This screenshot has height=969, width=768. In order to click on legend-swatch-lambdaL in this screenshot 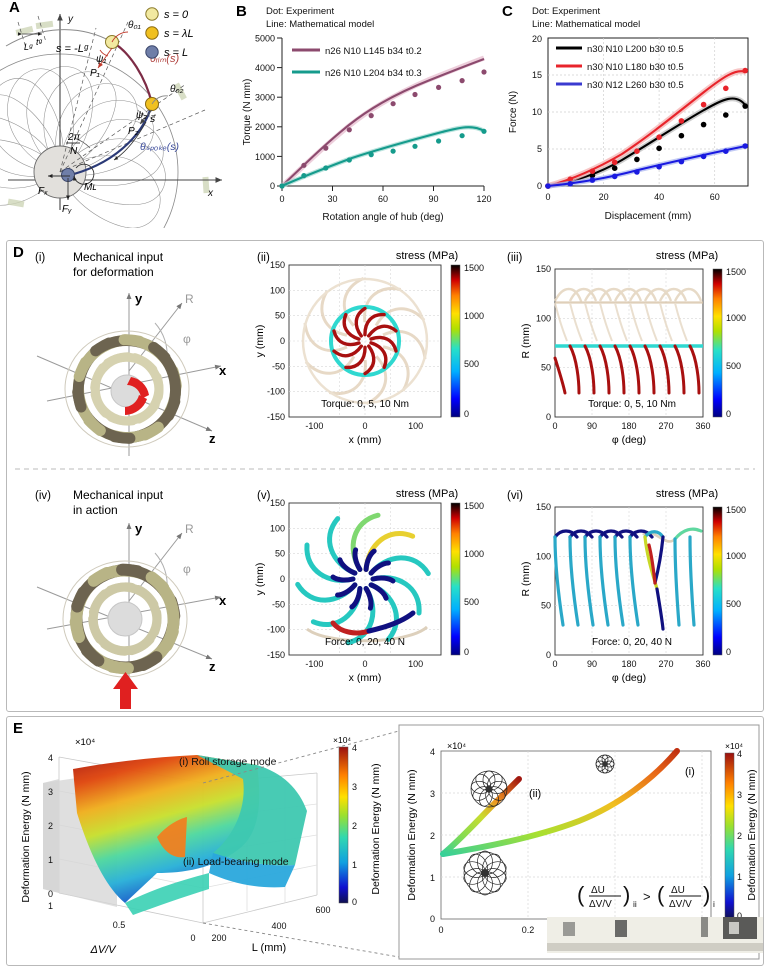, I will do `click(152, 33)`.